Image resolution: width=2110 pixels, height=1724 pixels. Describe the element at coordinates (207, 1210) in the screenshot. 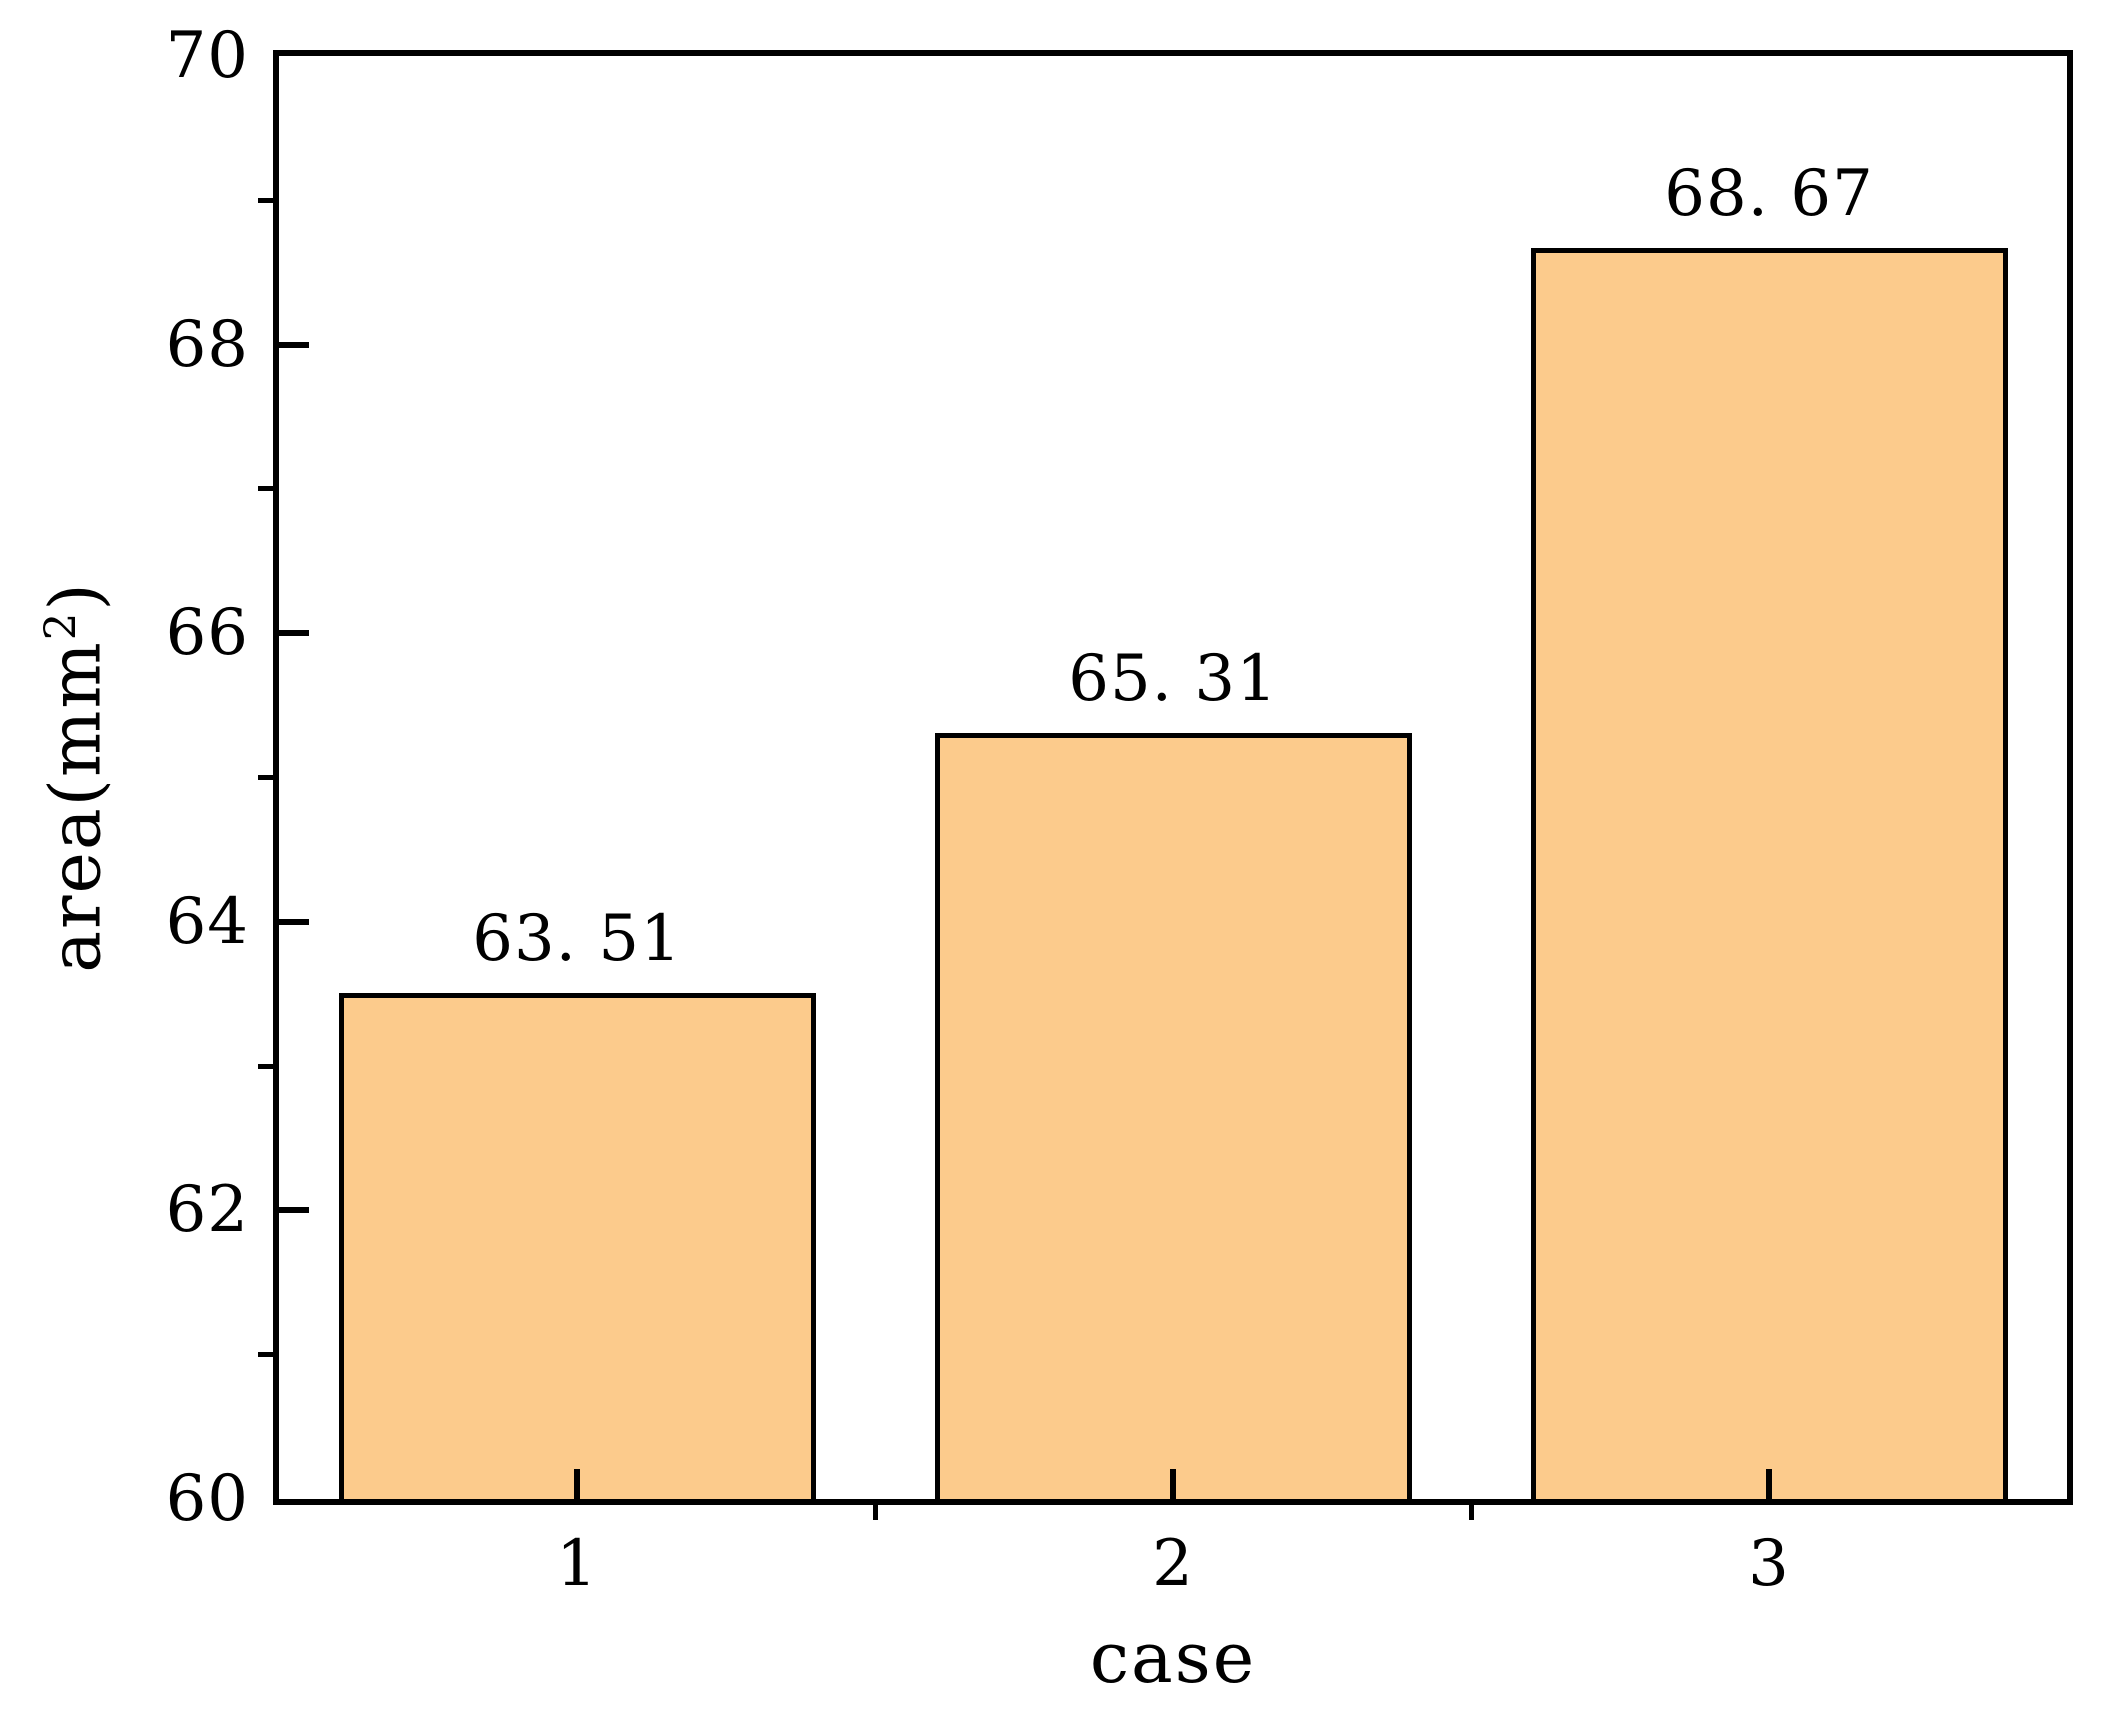

I see `y-axis-tick-label: 62` at that location.